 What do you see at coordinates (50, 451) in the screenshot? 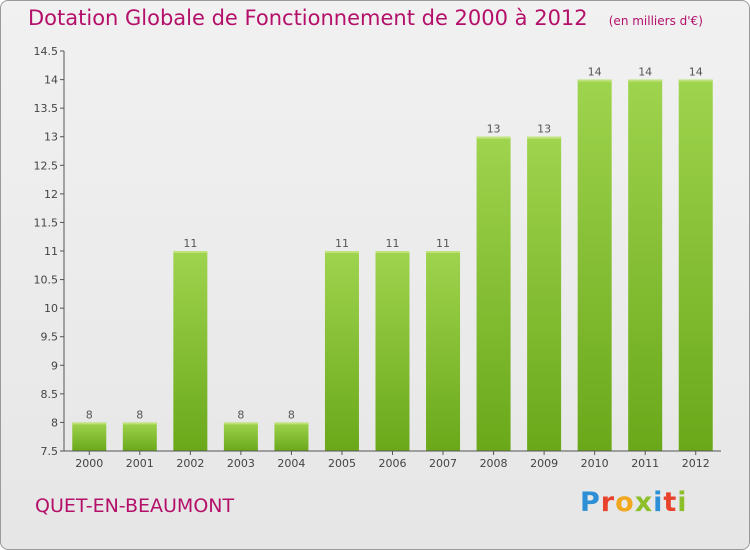
I see `y-tick-label: 7.5` at bounding box center [50, 451].